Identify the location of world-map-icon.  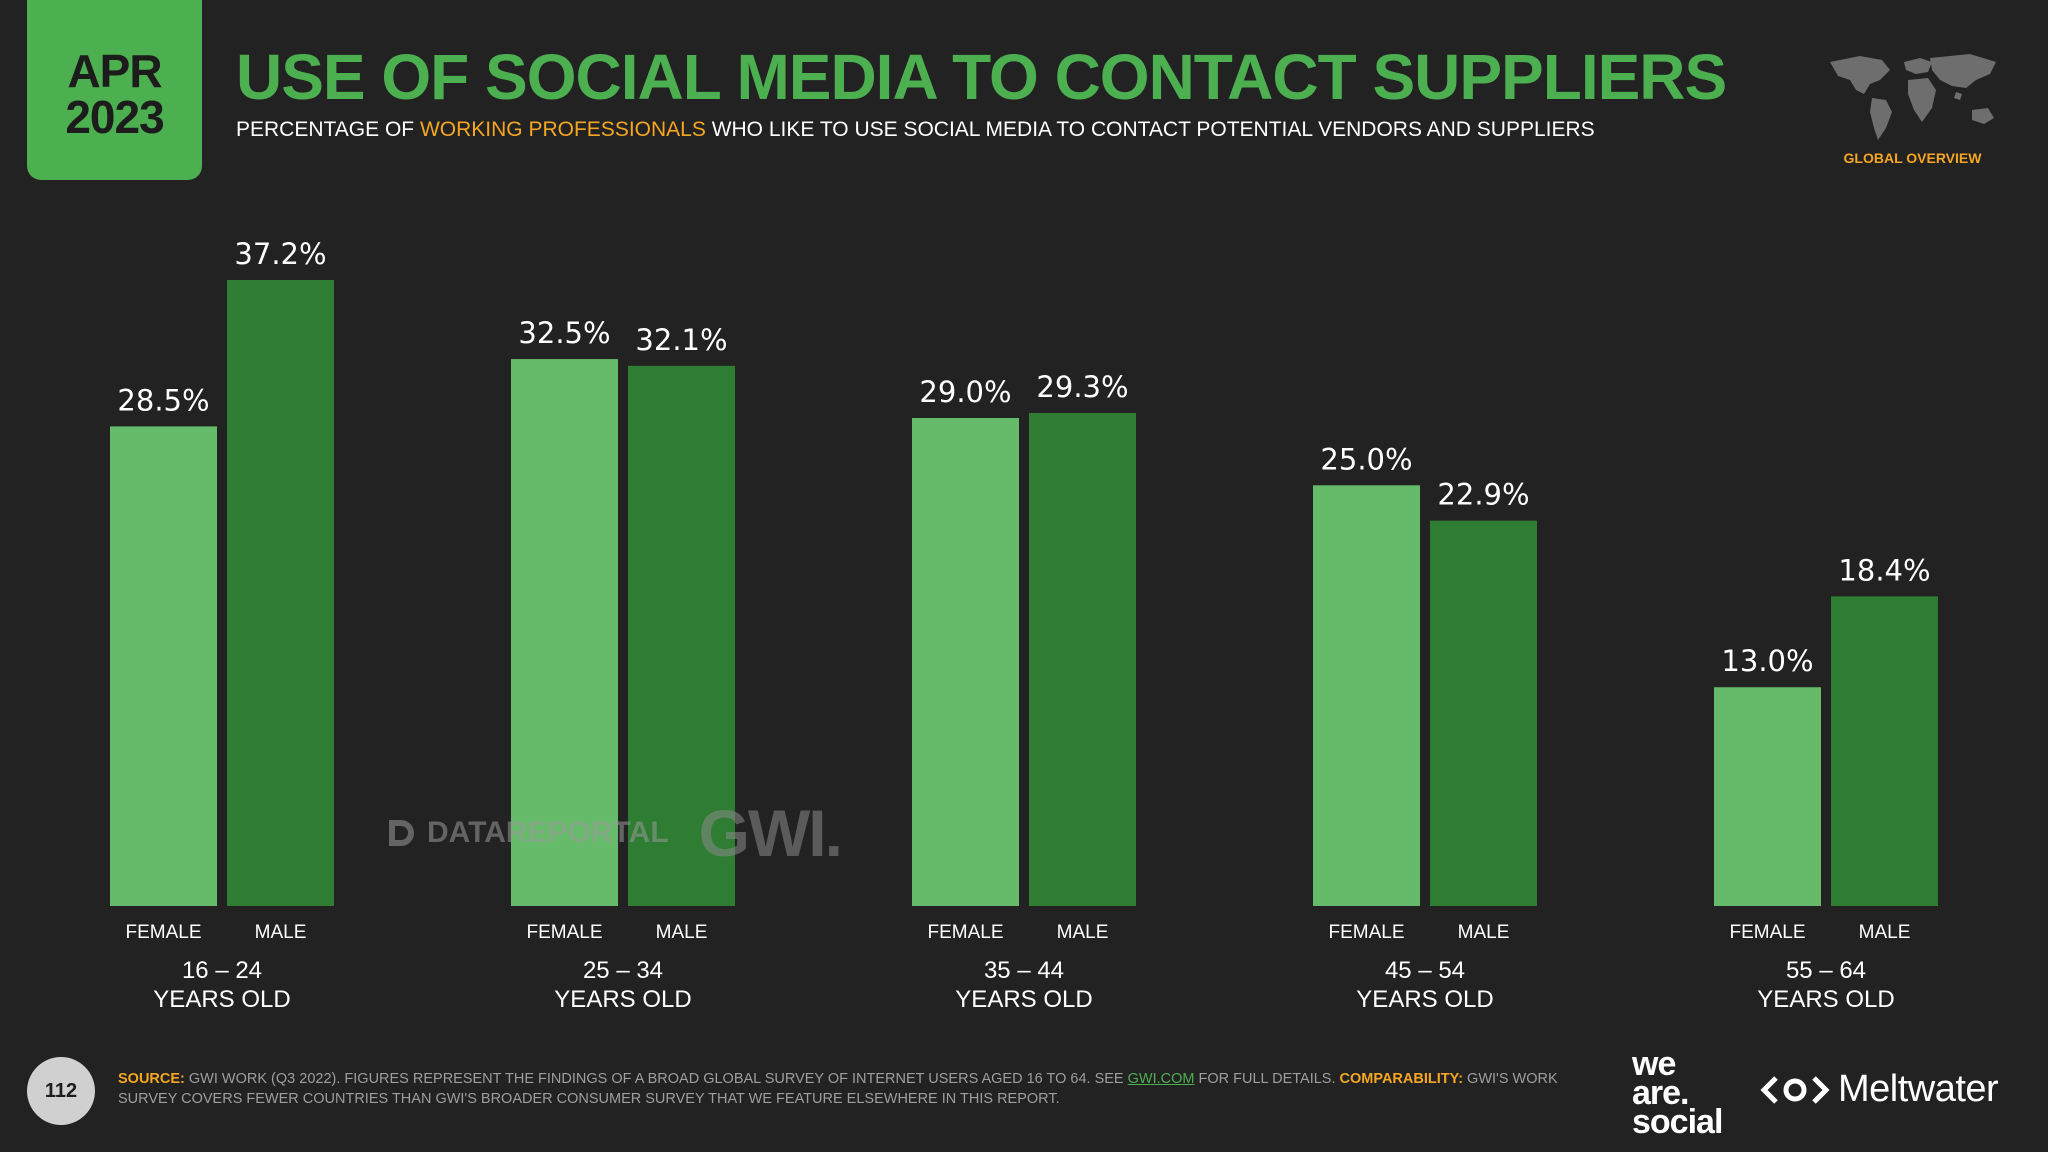
(1912, 97).